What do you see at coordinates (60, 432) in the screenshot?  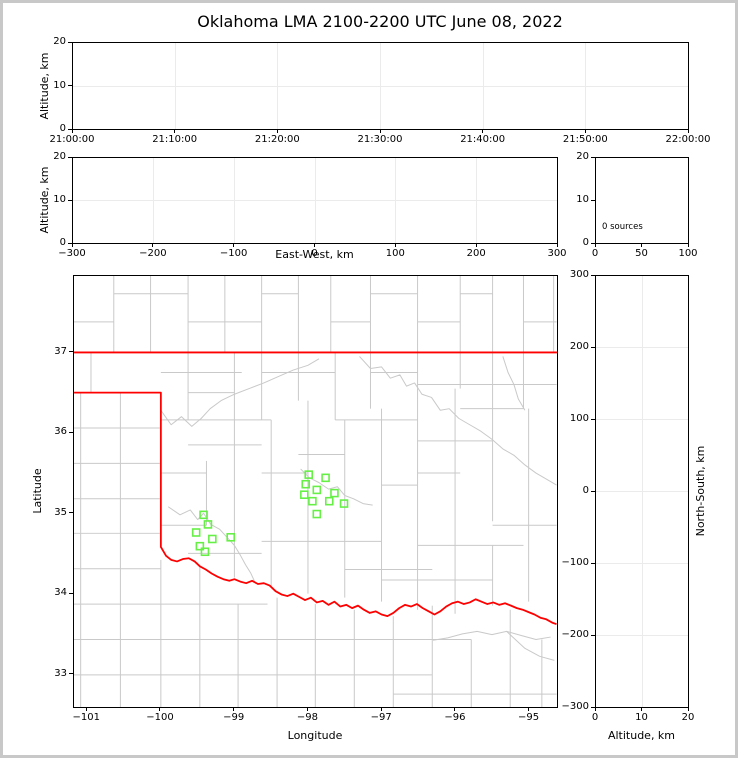 I see `y-tick-label: 36` at bounding box center [60, 432].